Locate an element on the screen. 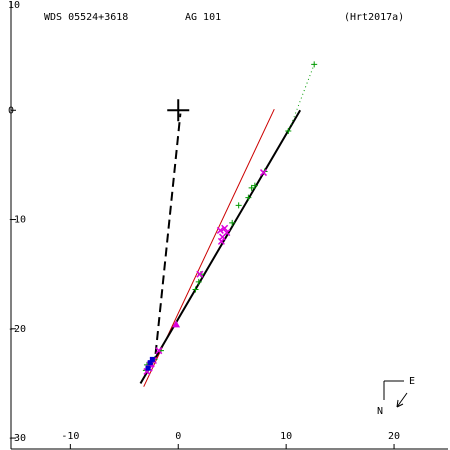  x-tick-label: -10 is located at coordinates (70, 436).